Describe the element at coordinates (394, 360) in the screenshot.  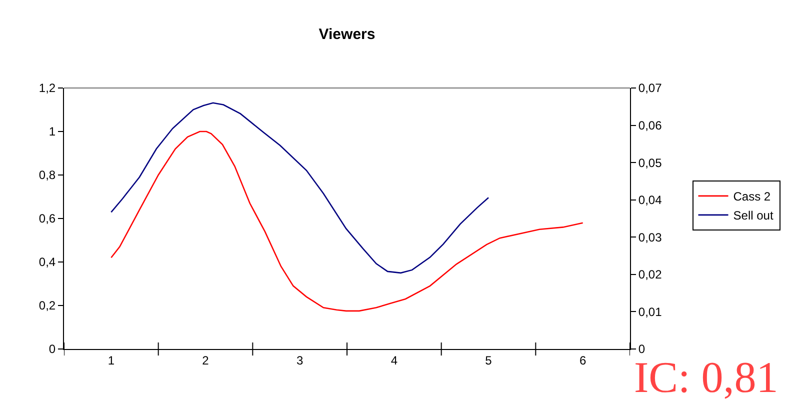
I see `x-tick-label: 4` at that location.